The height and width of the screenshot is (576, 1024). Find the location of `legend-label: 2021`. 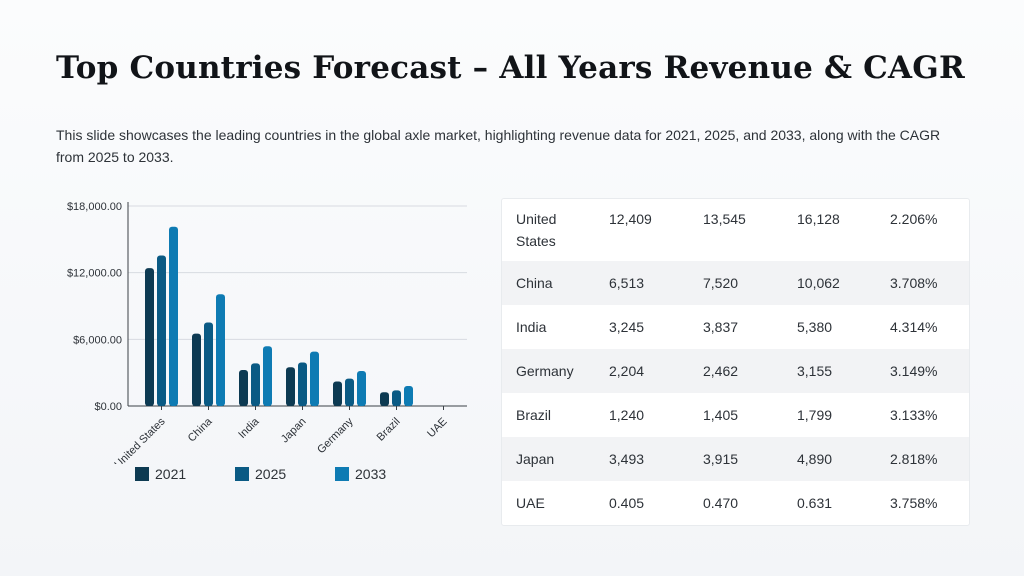

legend-label: 2021 is located at coordinates (171, 474).